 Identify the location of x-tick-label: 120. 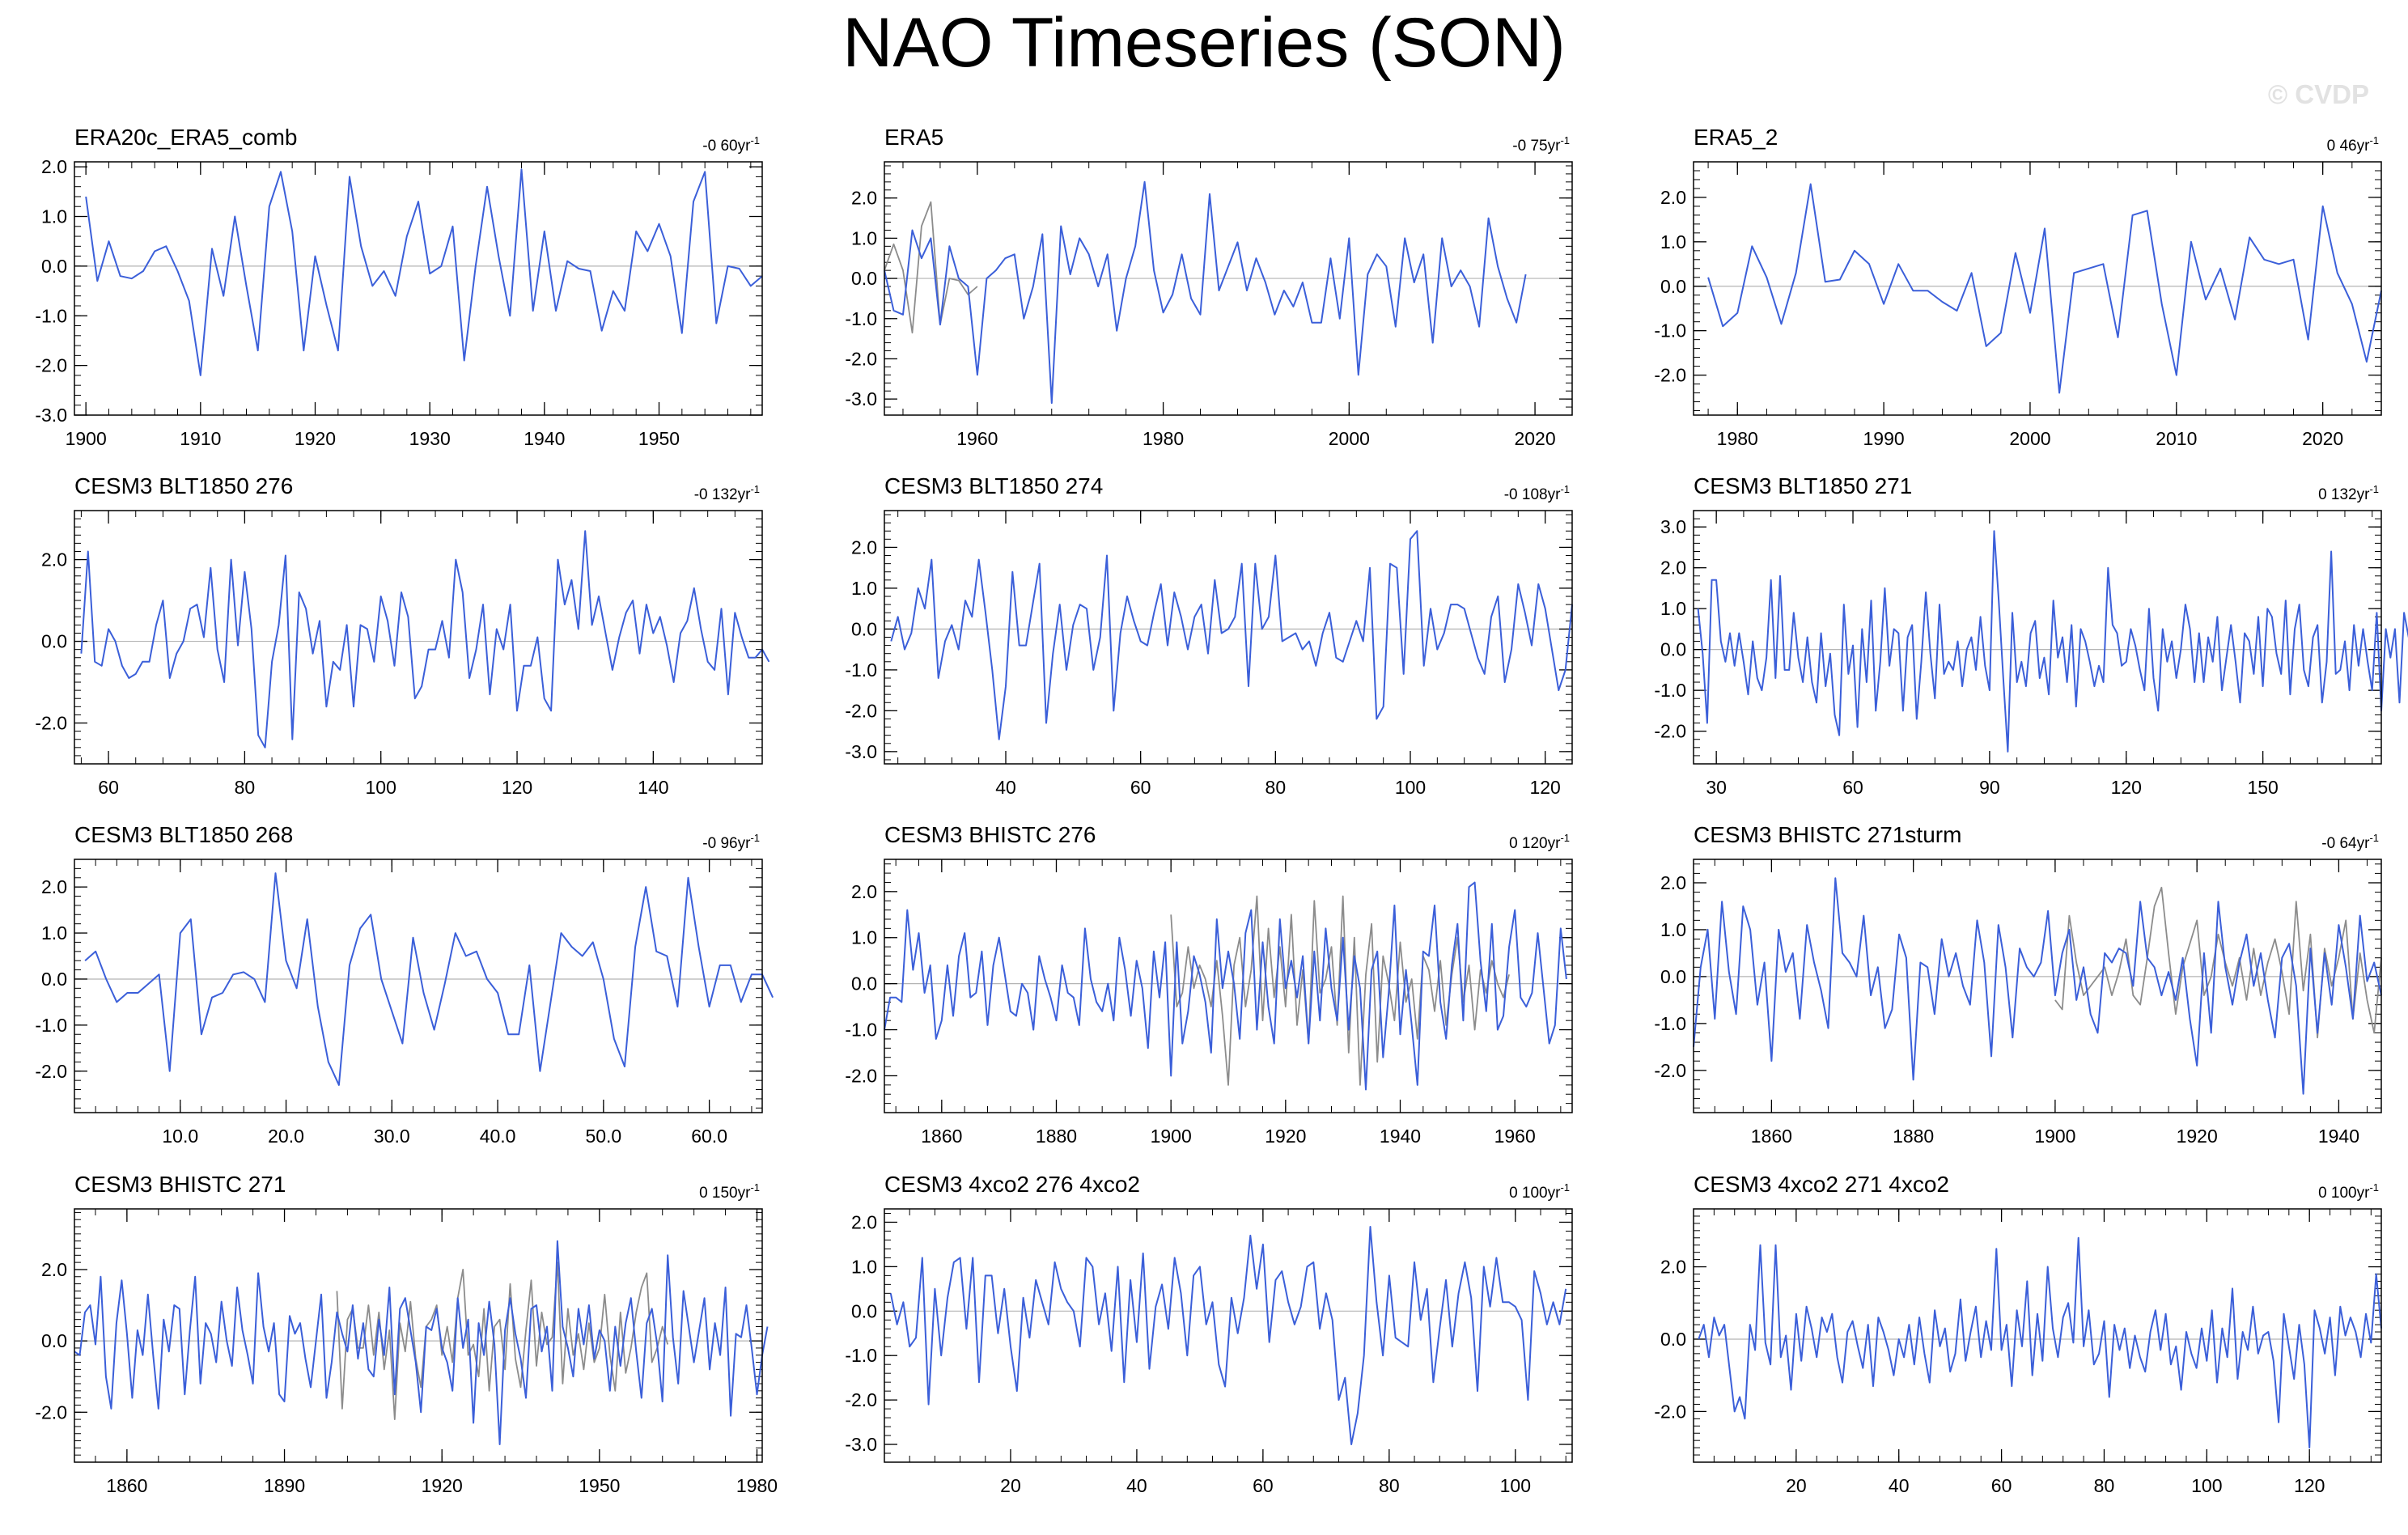
(2309, 1485).